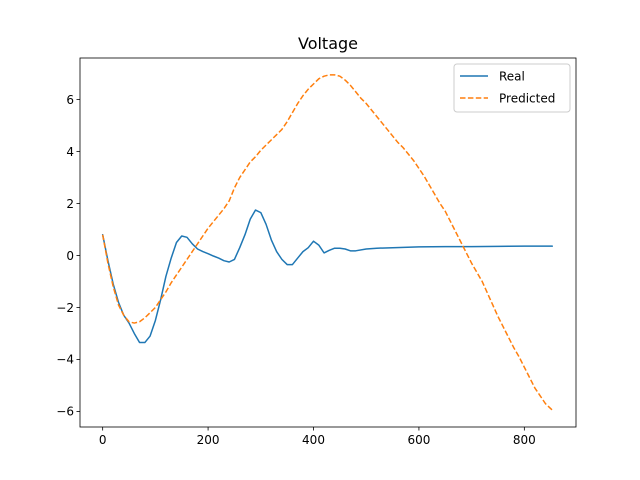 This screenshot has width=640, height=480. Describe the element at coordinates (65, 308) in the screenshot. I see `y-tick-label: −2` at that location.